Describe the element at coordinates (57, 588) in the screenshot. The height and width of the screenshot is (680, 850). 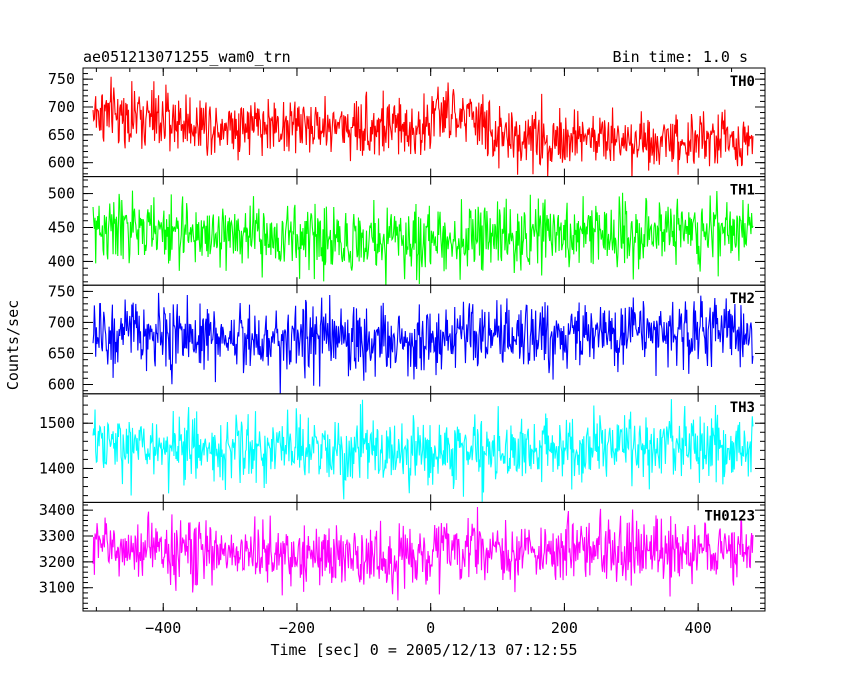
I see `y-tick-label: 3100` at that location.